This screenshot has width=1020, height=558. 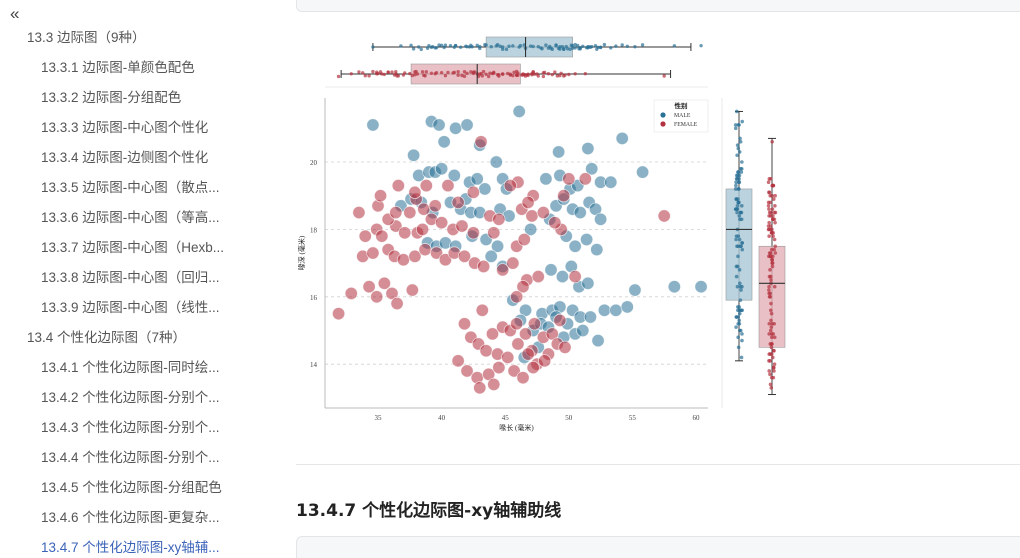 I want to click on toc-item: 13.3.3 边际图-中心图个性化, so click(x=125, y=127).